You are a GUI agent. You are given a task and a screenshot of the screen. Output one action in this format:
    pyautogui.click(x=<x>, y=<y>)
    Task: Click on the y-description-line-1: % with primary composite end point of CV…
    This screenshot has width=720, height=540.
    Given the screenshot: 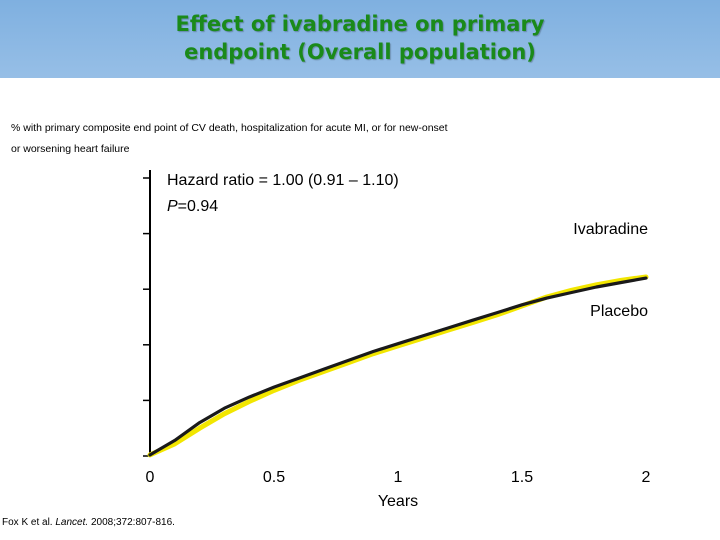 What is the action you would take?
    pyautogui.click(x=229, y=128)
    